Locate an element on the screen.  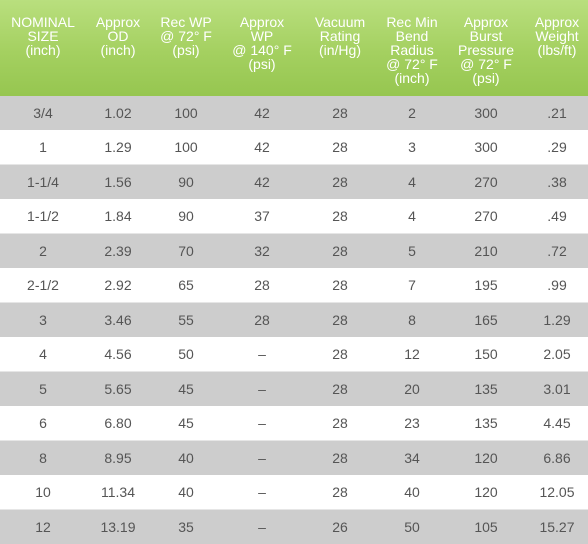
cell-min-bend-radius: 2 is located at coordinates (412, 113).